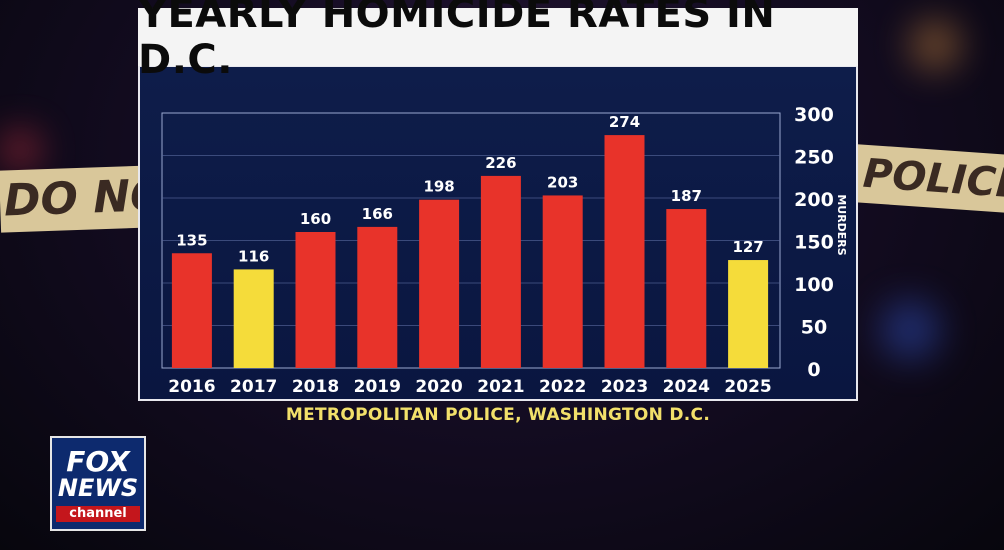  Describe the element at coordinates (315, 219) in the screenshot. I see `data-label-2018: 160` at that location.